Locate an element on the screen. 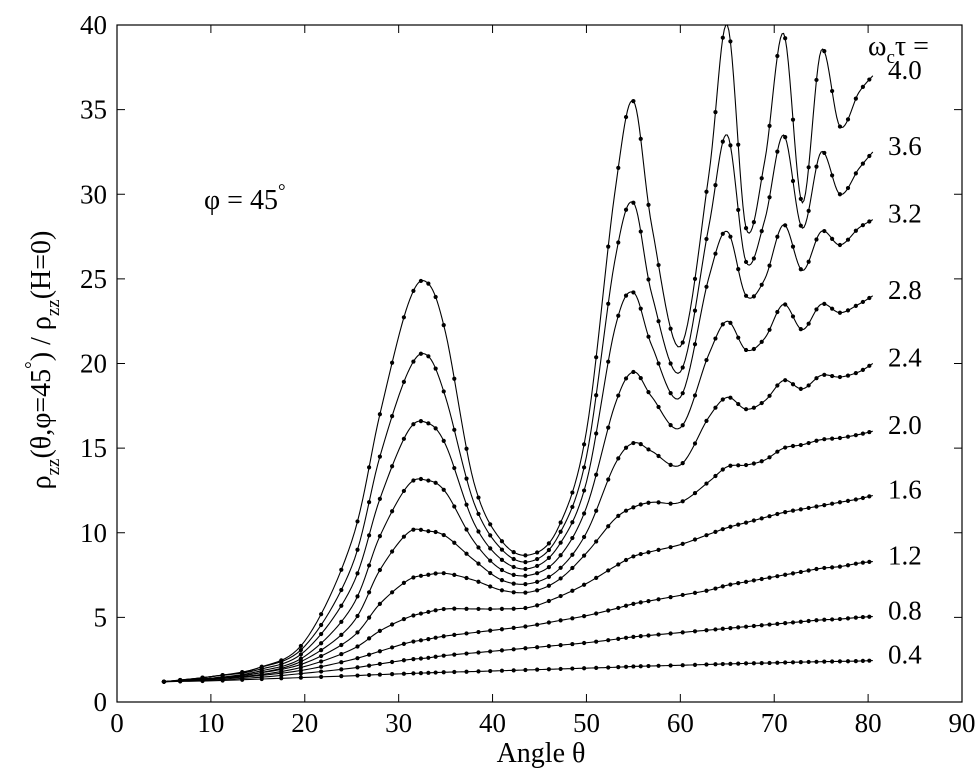  series-label-3.2: 3.2 is located at coordinates (905, 214).